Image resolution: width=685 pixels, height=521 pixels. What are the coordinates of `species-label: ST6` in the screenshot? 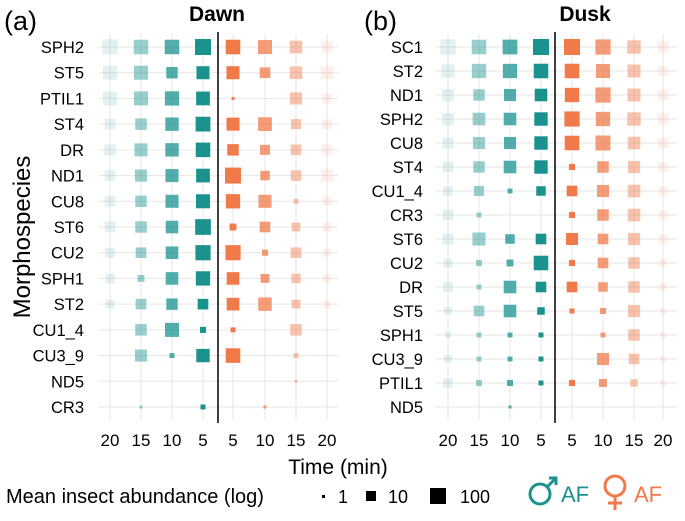 It's located at (69, 228).